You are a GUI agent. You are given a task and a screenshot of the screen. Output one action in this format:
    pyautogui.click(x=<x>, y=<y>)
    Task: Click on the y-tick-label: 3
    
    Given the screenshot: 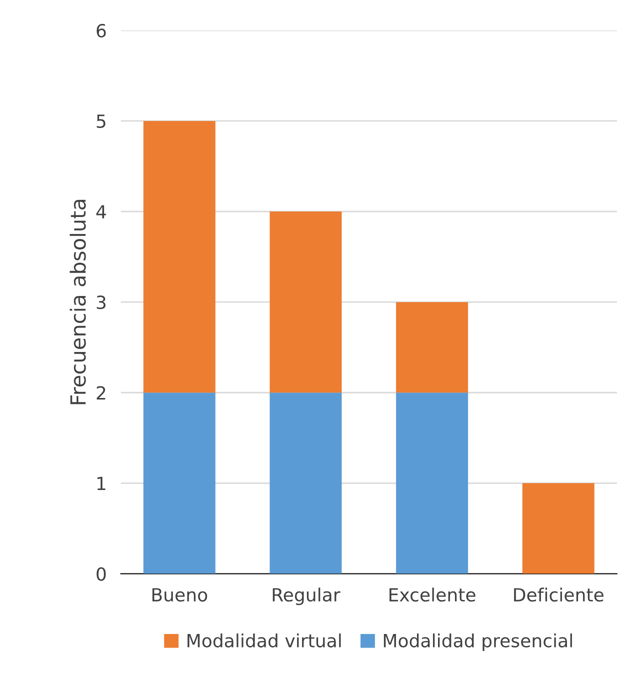 What is the action you would take?
    pyautogui.click(x=101, y=303)
    